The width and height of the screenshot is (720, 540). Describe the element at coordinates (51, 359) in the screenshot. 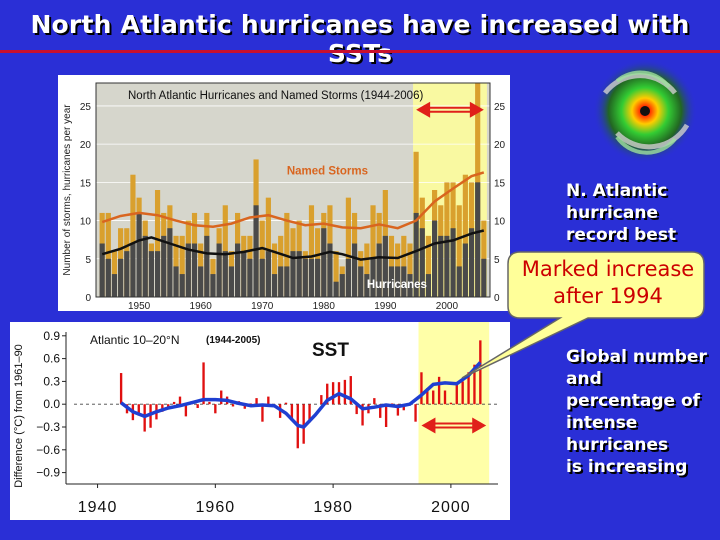

I see `sst-ytick-label: 0.6` at that location.